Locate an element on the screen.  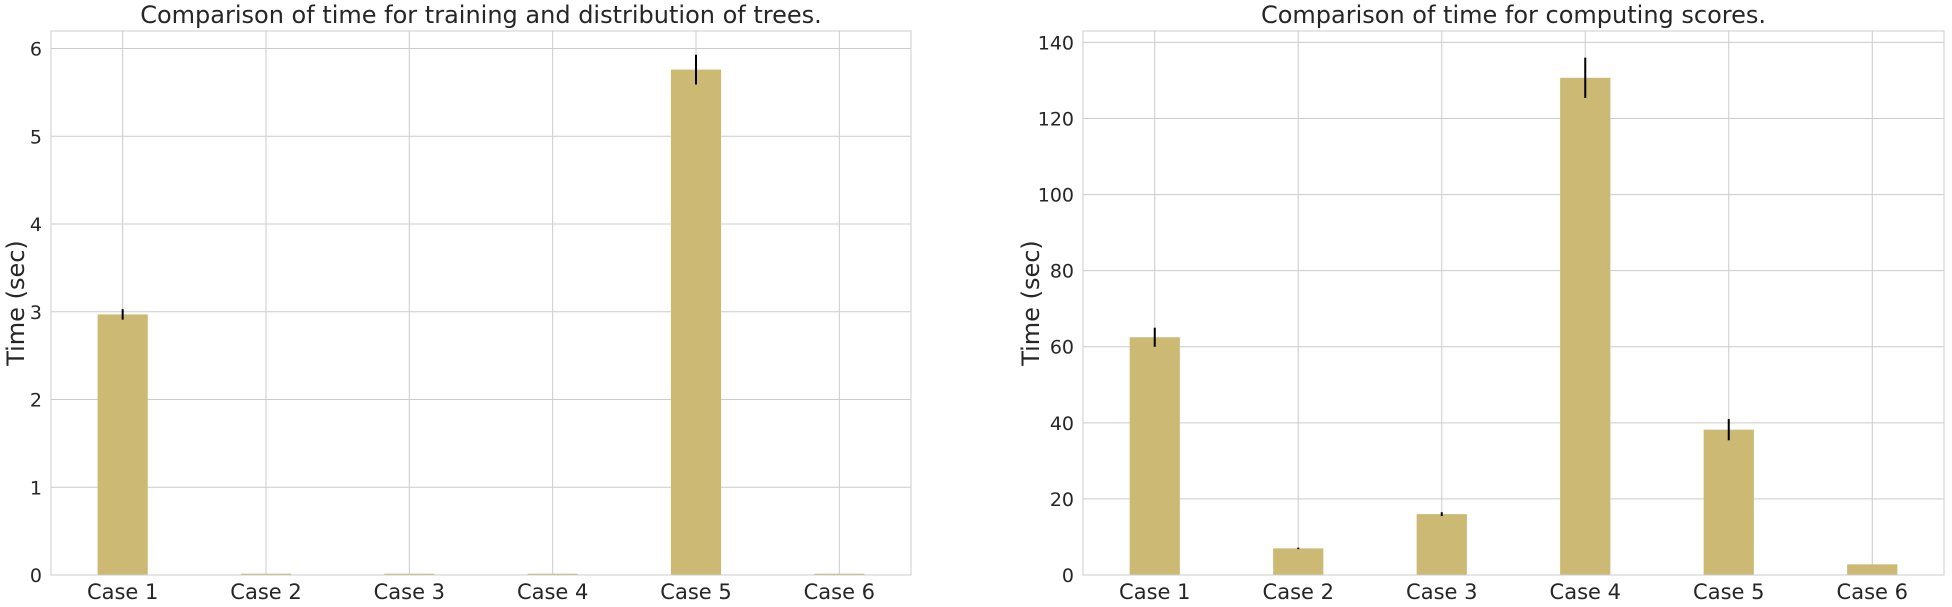
y-tick-label: 40 is located at coordinates (1062, 424).